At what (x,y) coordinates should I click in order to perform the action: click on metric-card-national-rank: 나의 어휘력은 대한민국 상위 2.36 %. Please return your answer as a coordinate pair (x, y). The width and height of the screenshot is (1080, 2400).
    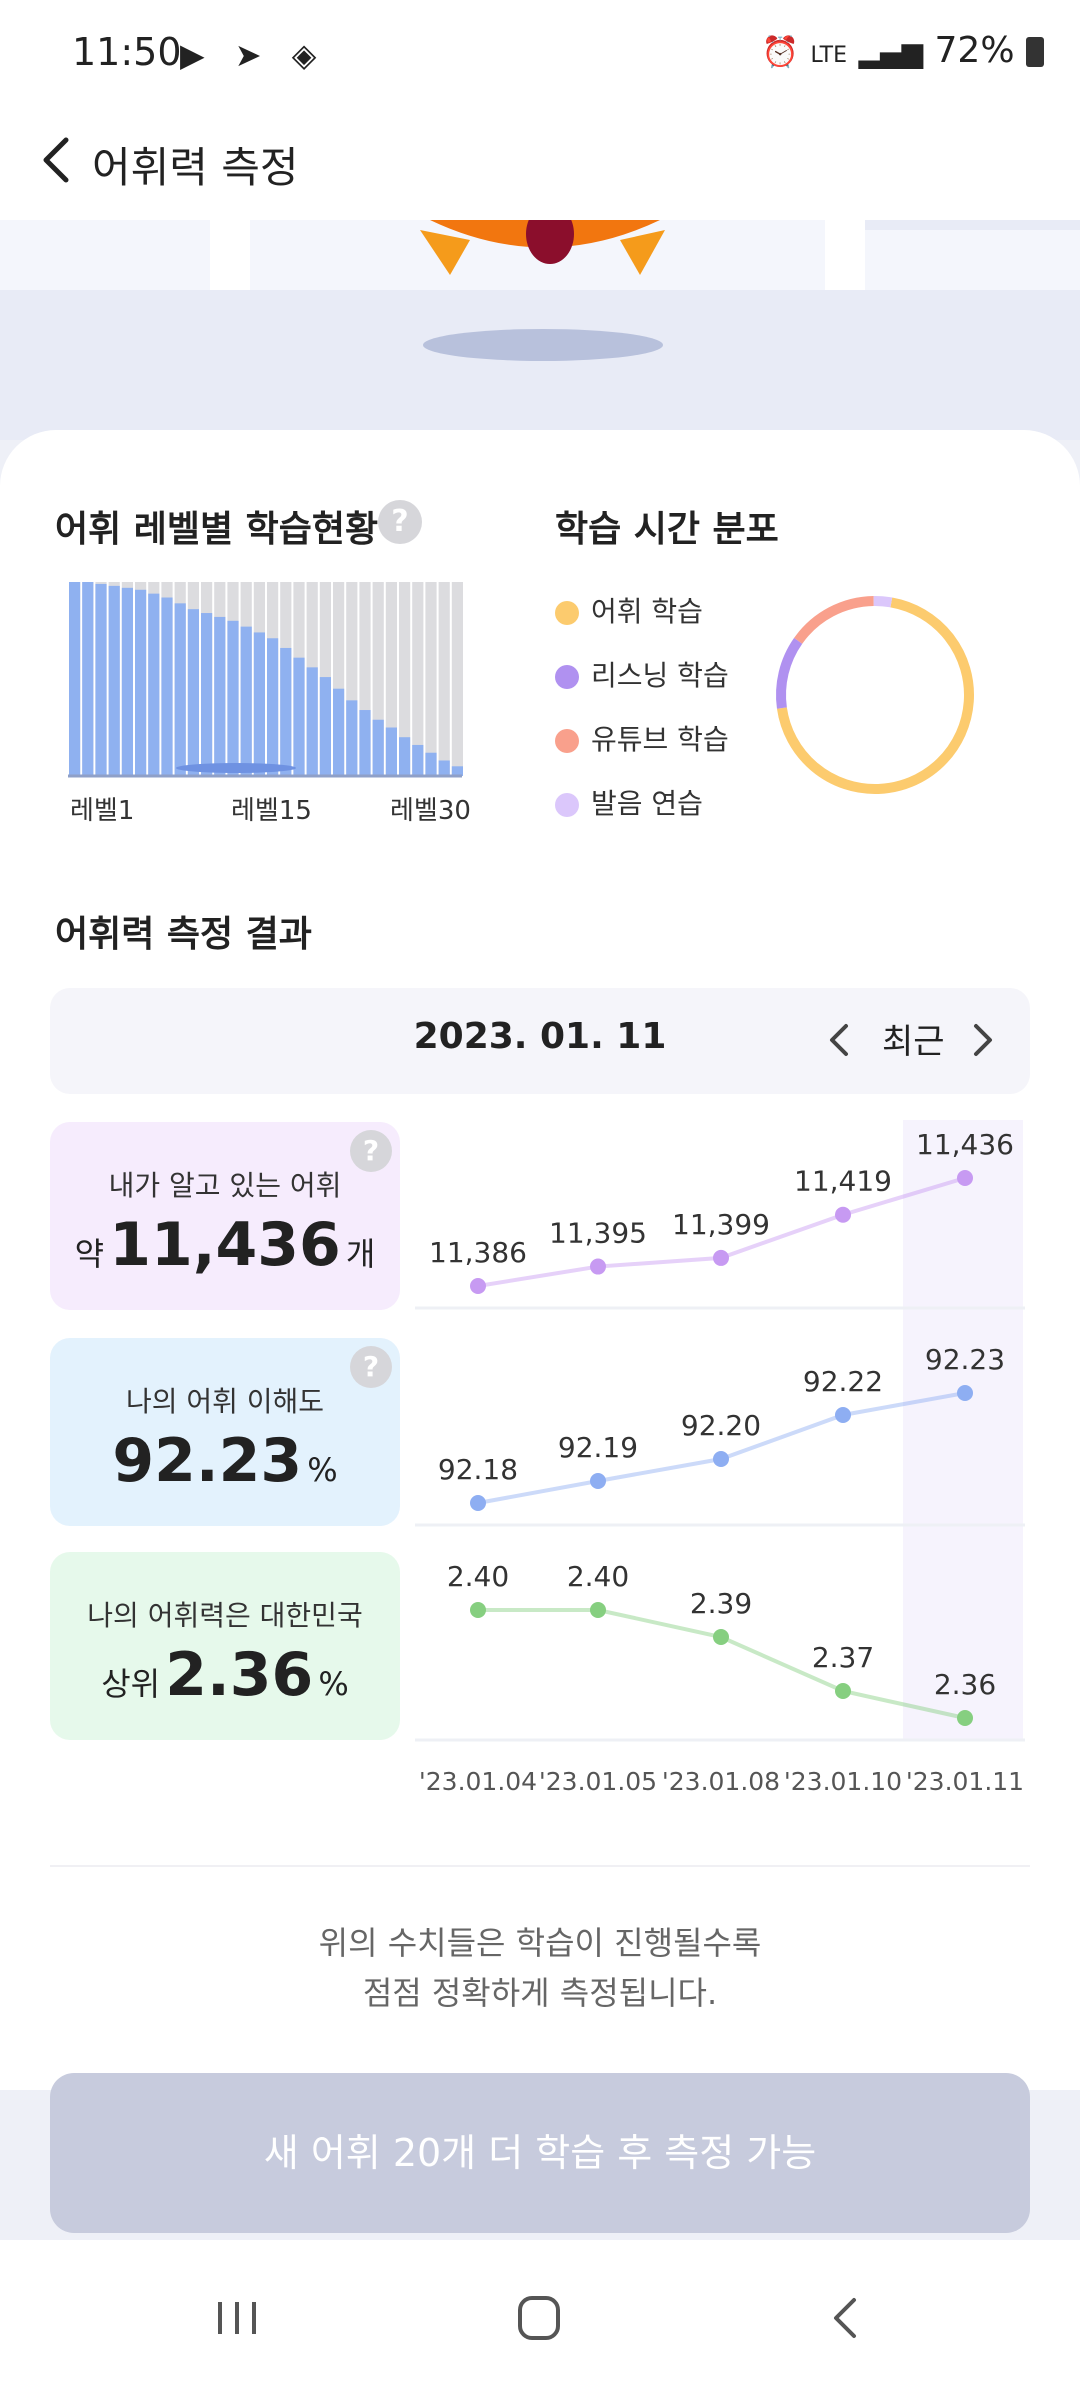
    Looking at the image, I should click on (225, 1646).